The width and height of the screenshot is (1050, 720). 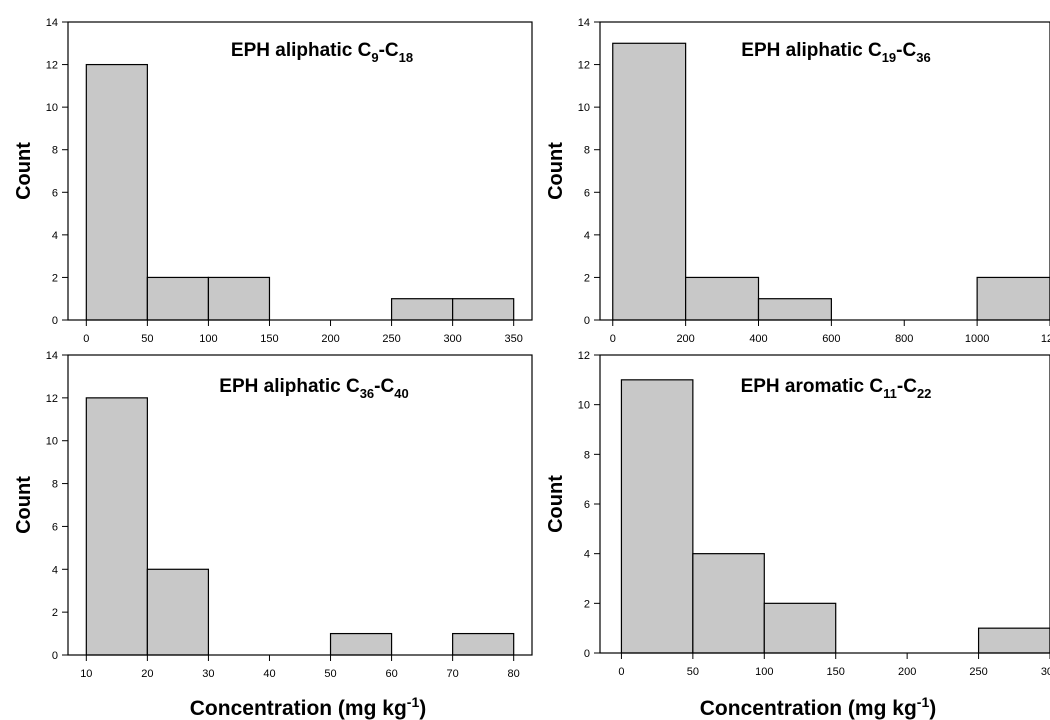 What do you see at coordinates (977, 339) in the screenshot?
I see `x-tick-label: 1000` at bounding box center [977, 339].